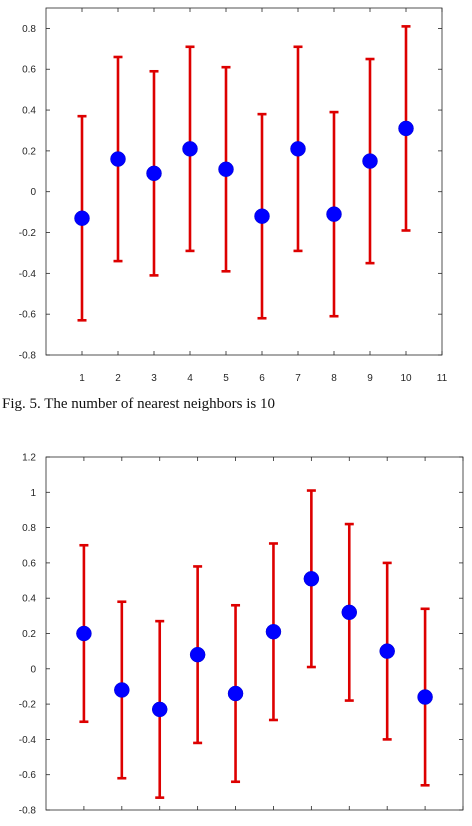 This screenshot has height=826, width=472. I want to click on x-tick-label: 4, so click(190, 378).